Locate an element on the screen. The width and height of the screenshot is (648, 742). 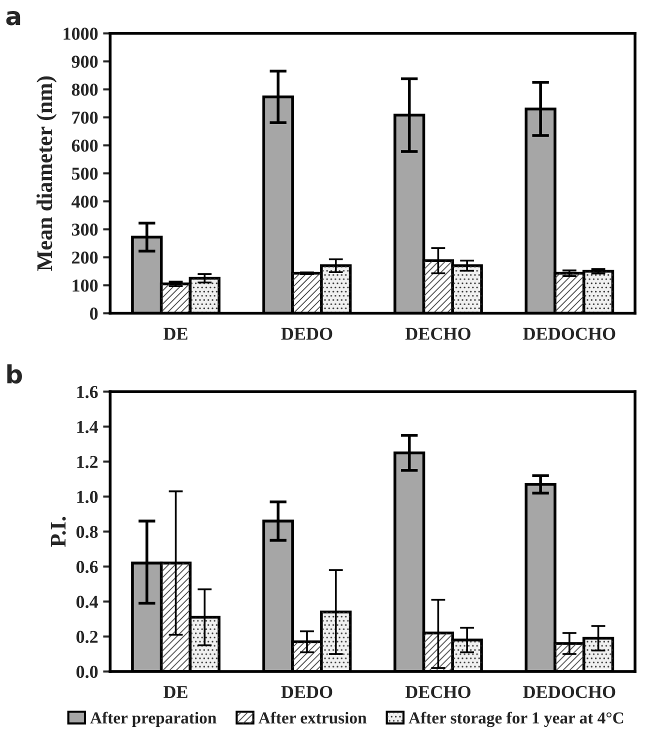
legend-label: After preparation is located at coordinates (153, 719).